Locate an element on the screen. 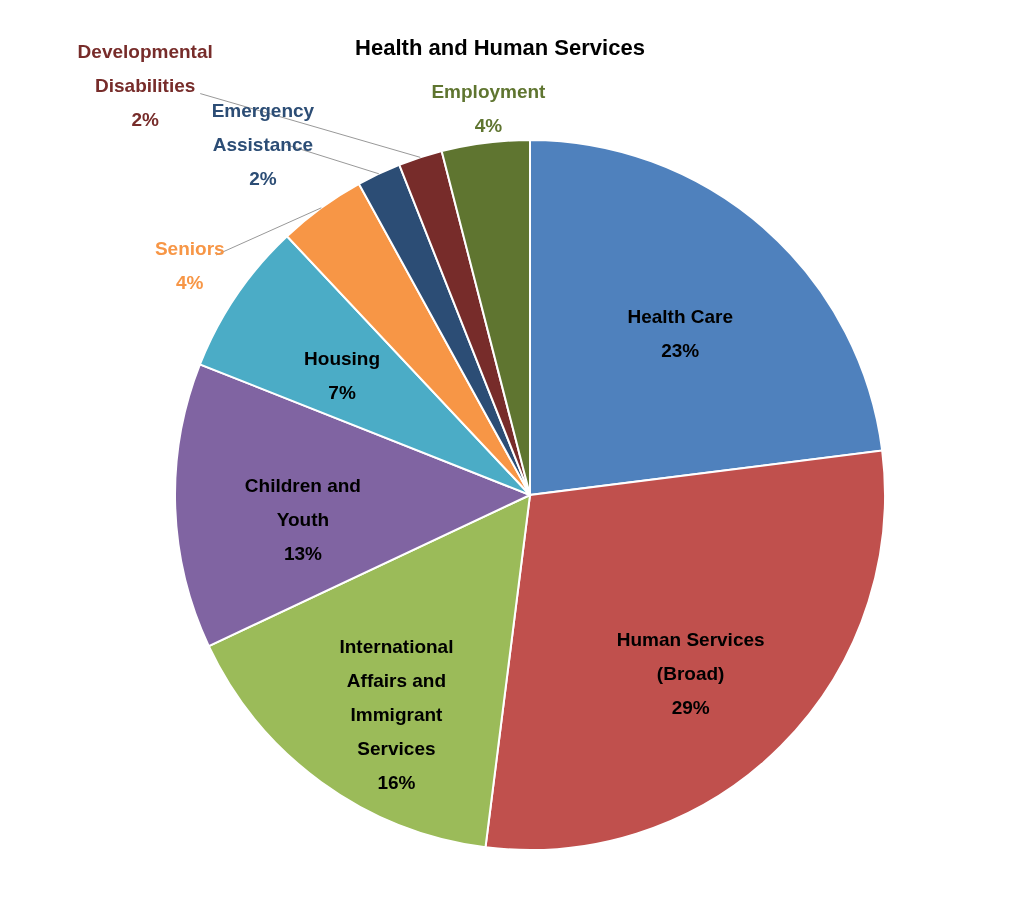  slice-label: Employment is located at coordinates (489, 91).